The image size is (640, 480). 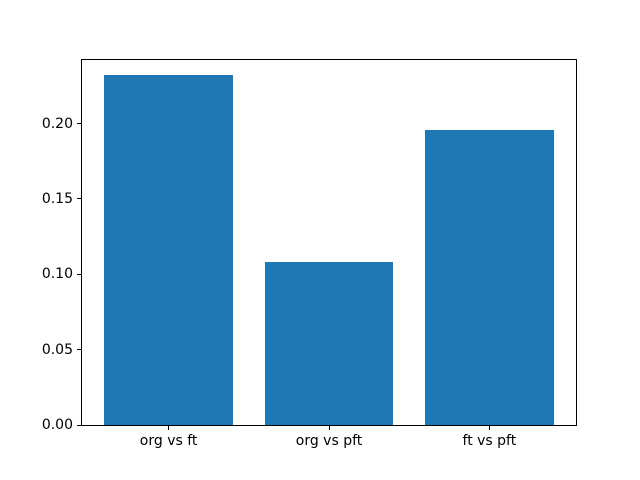 I want to click on y-tick-label: 0.00, so click(x=57, y=425).